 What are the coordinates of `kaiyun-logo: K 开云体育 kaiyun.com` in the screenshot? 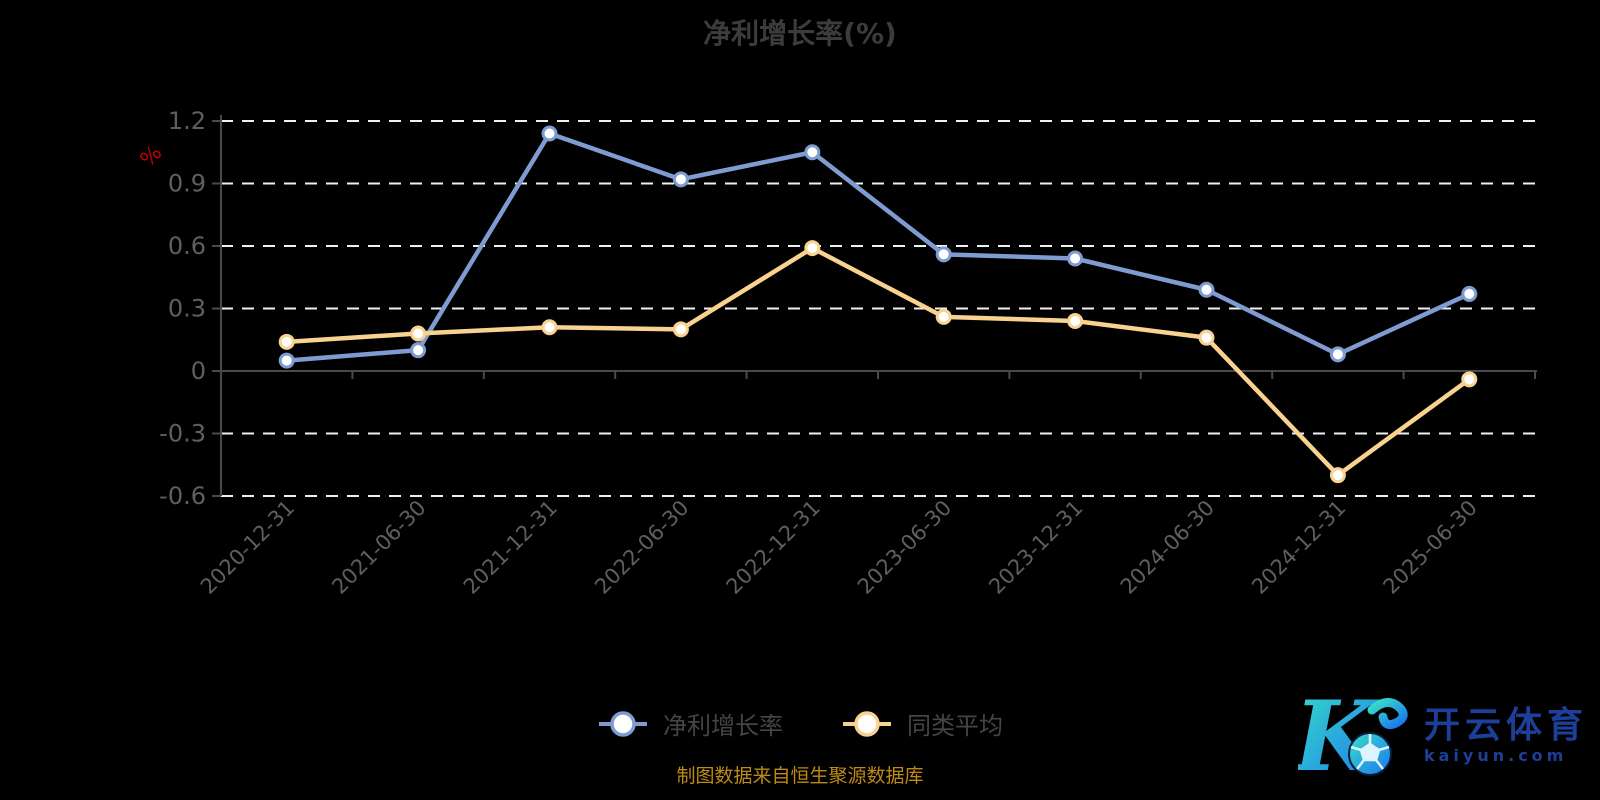 It's located at (1443, 736).